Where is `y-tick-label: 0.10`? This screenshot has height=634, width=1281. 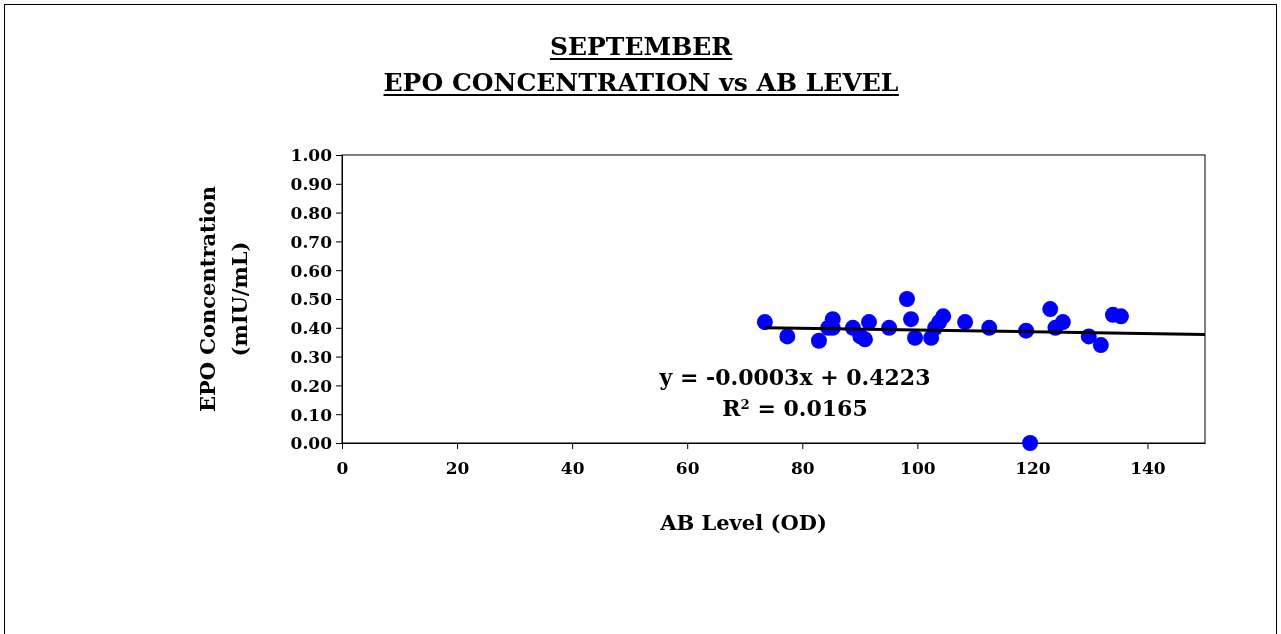
y-tick-label: 0.10 is located at coordinates (311, 414).